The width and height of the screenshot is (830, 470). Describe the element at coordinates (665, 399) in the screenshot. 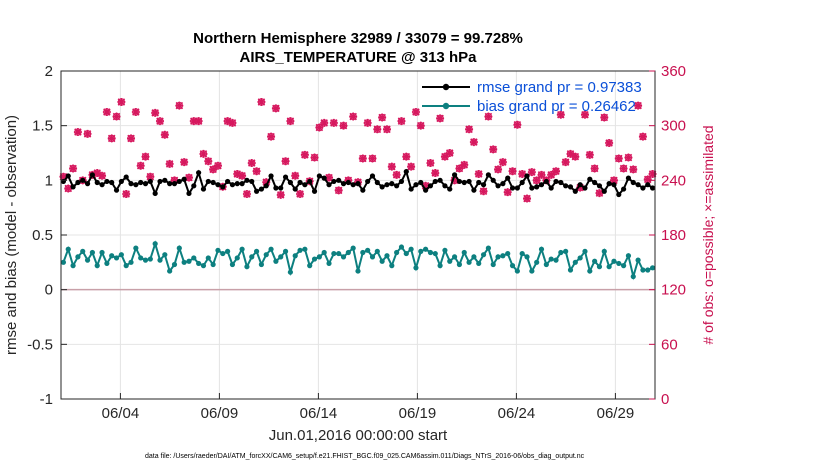

I see `y-tick-label-right: 0` at that location.